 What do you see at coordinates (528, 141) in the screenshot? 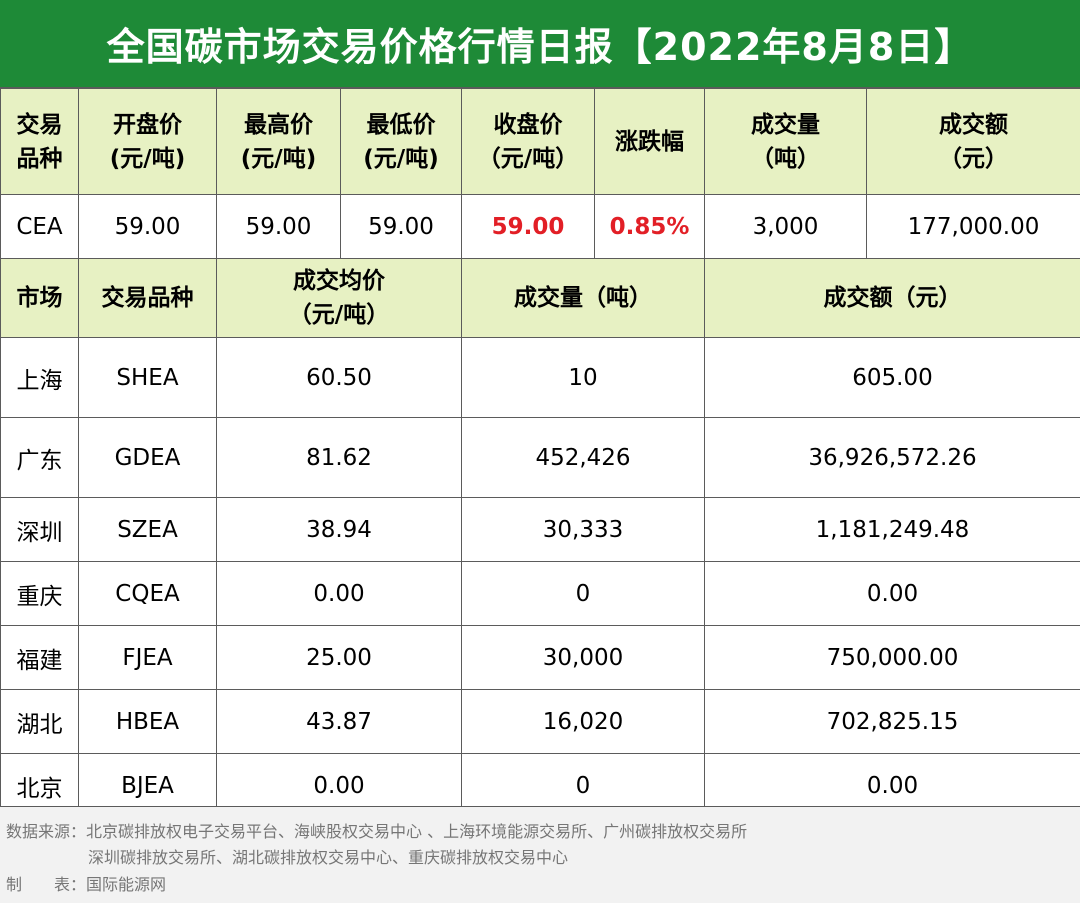
I see `header-close-price: 收盘价 （元/吨）` at bounding box center [528, 141].